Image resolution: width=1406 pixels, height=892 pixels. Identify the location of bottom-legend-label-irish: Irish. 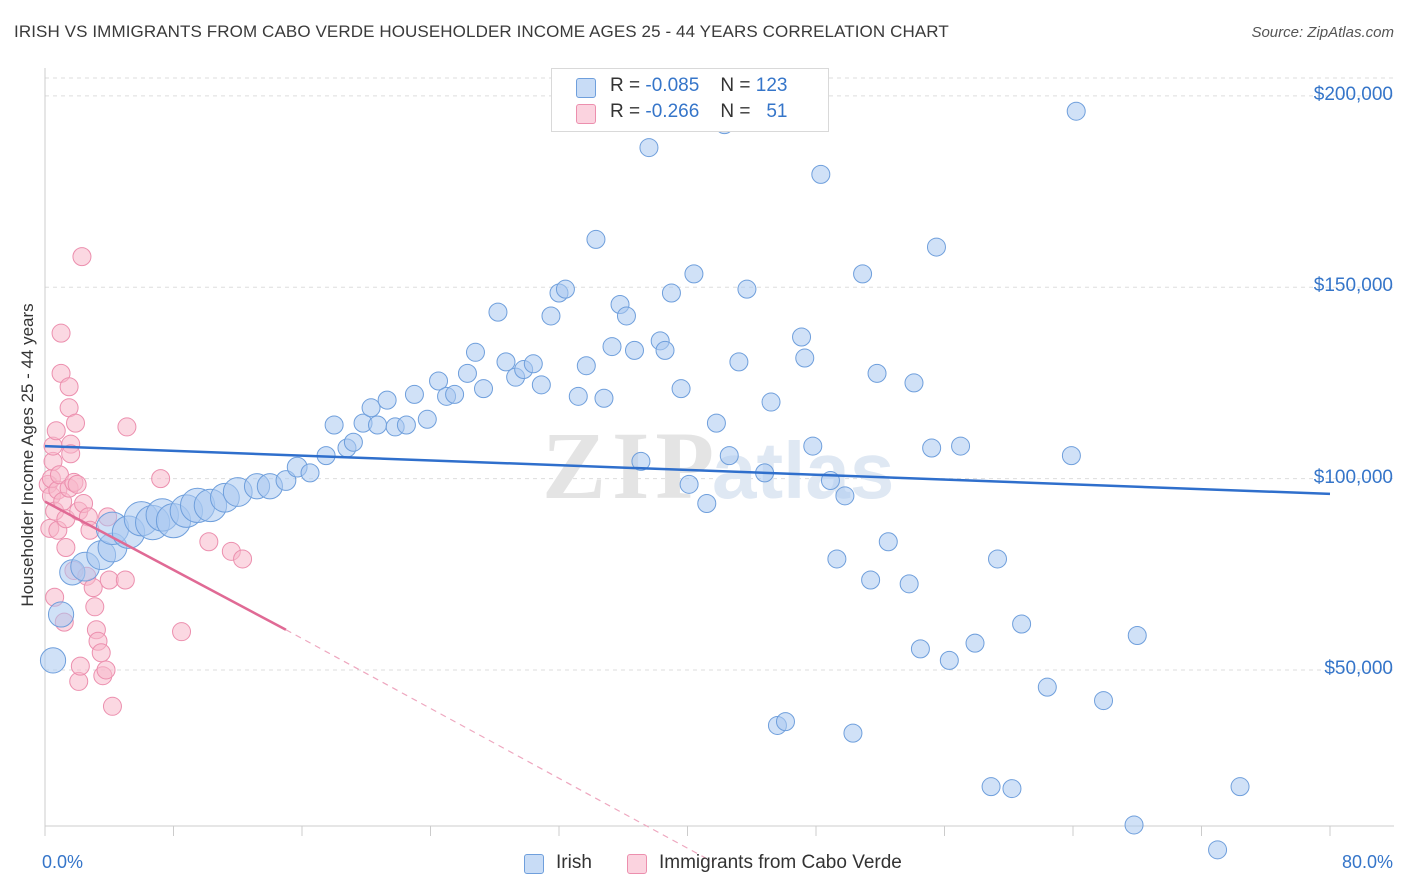
(574, 862).